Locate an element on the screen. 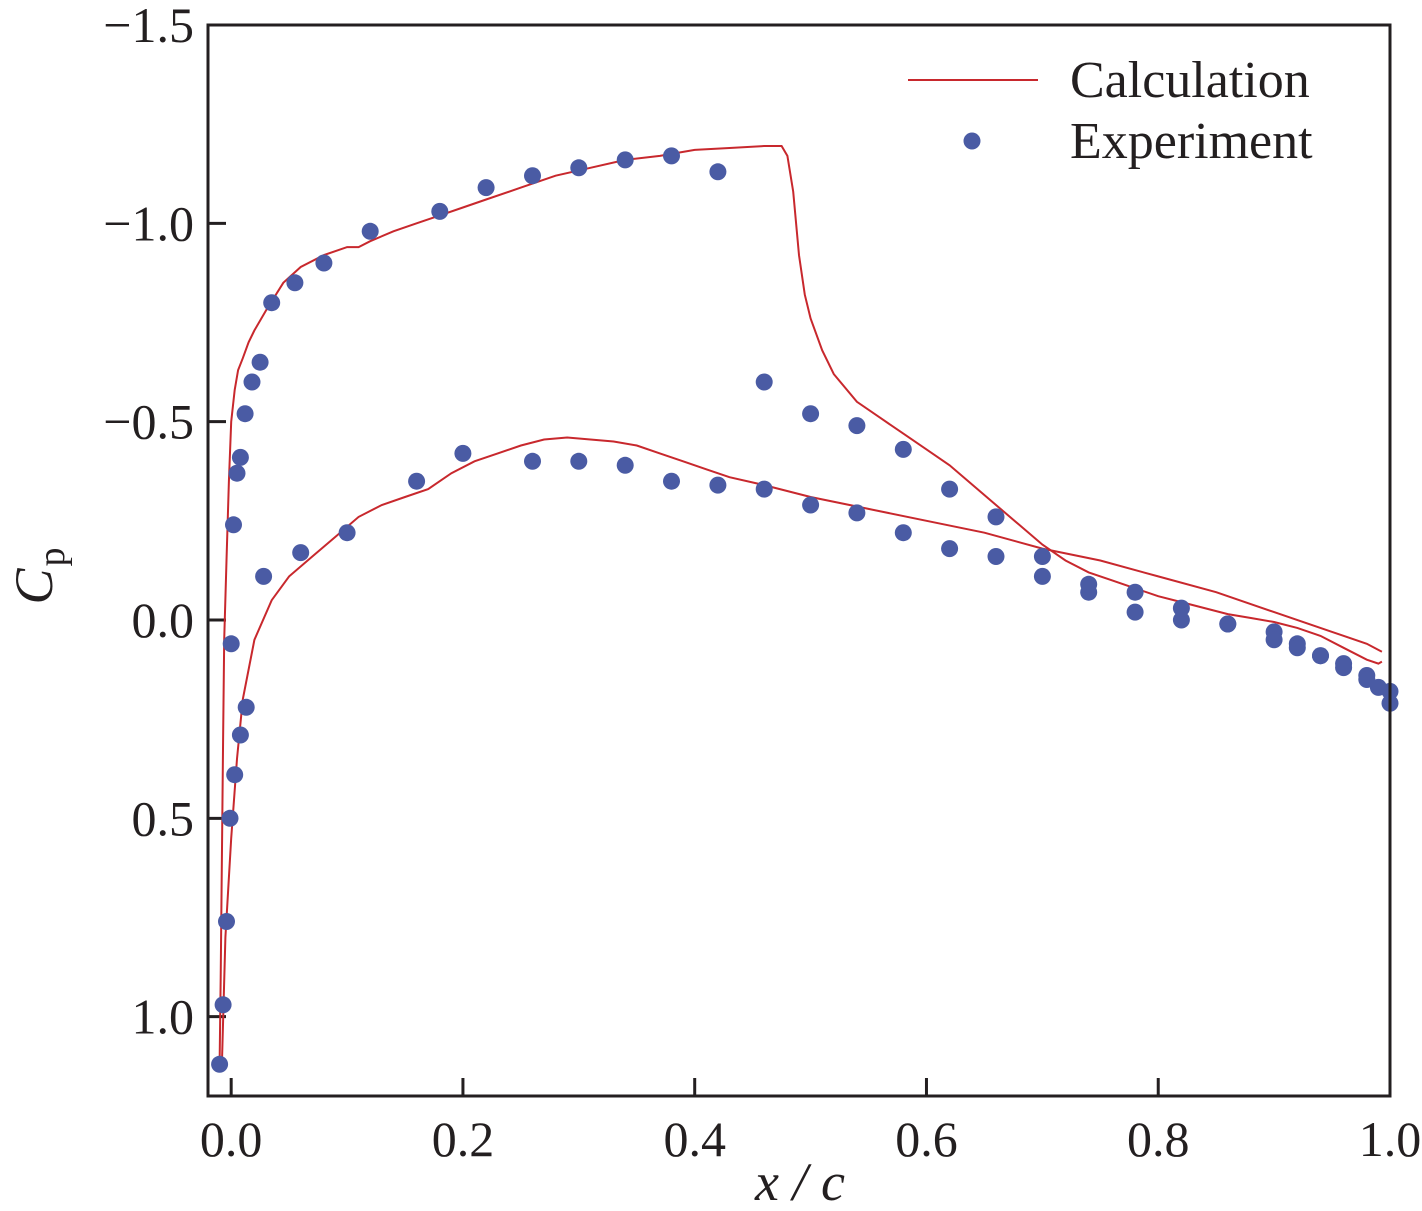 This screenshot has width=1422, height=1211. y-tick-label: 0.5 is located at coordinates (163, 818).